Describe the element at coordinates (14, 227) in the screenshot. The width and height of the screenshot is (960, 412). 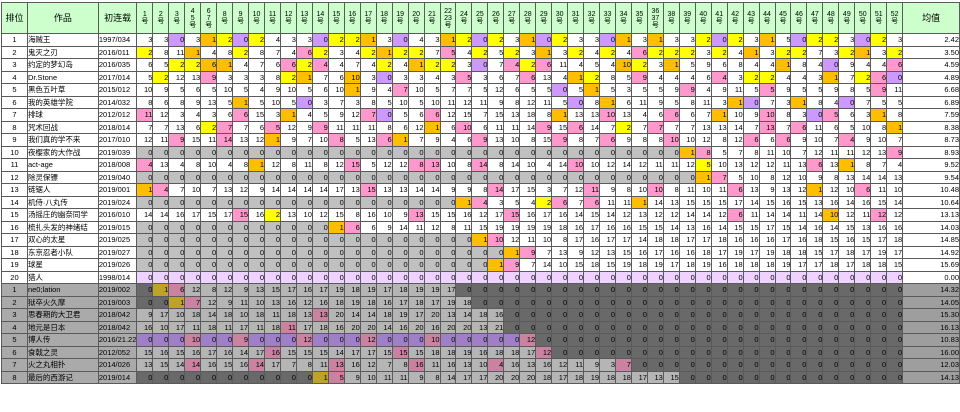
I see `rank-cell: 16` at that location.